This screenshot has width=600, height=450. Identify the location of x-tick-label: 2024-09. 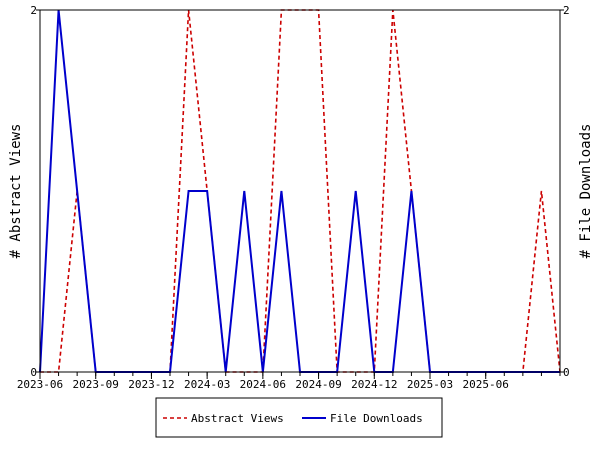
(318, 384).